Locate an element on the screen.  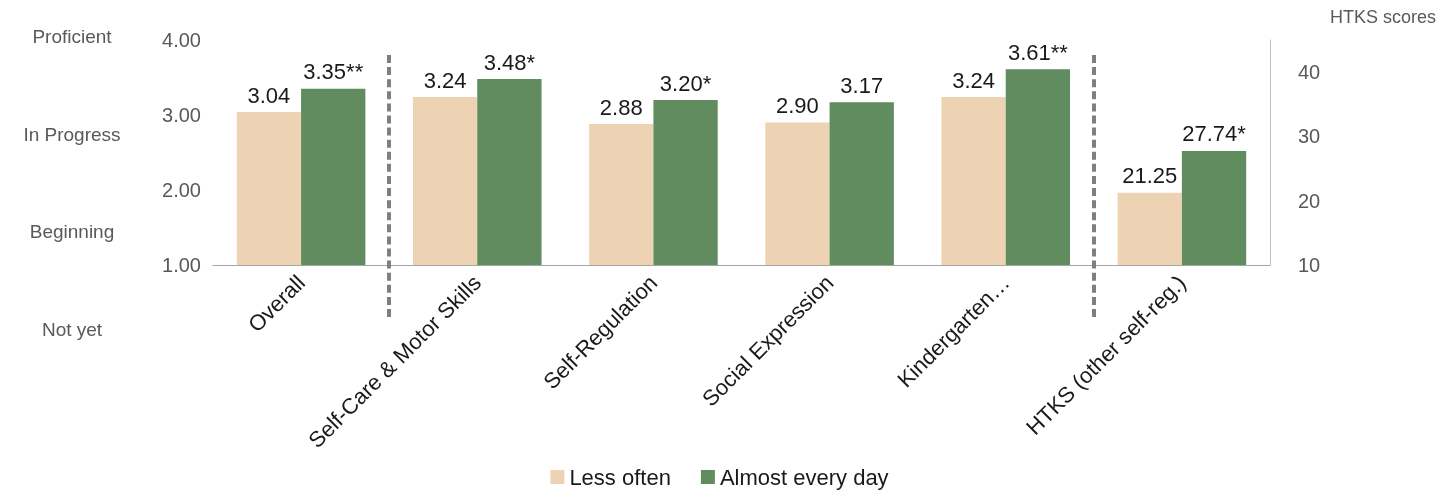
text: In Progress is located at coordinates (72, 134).